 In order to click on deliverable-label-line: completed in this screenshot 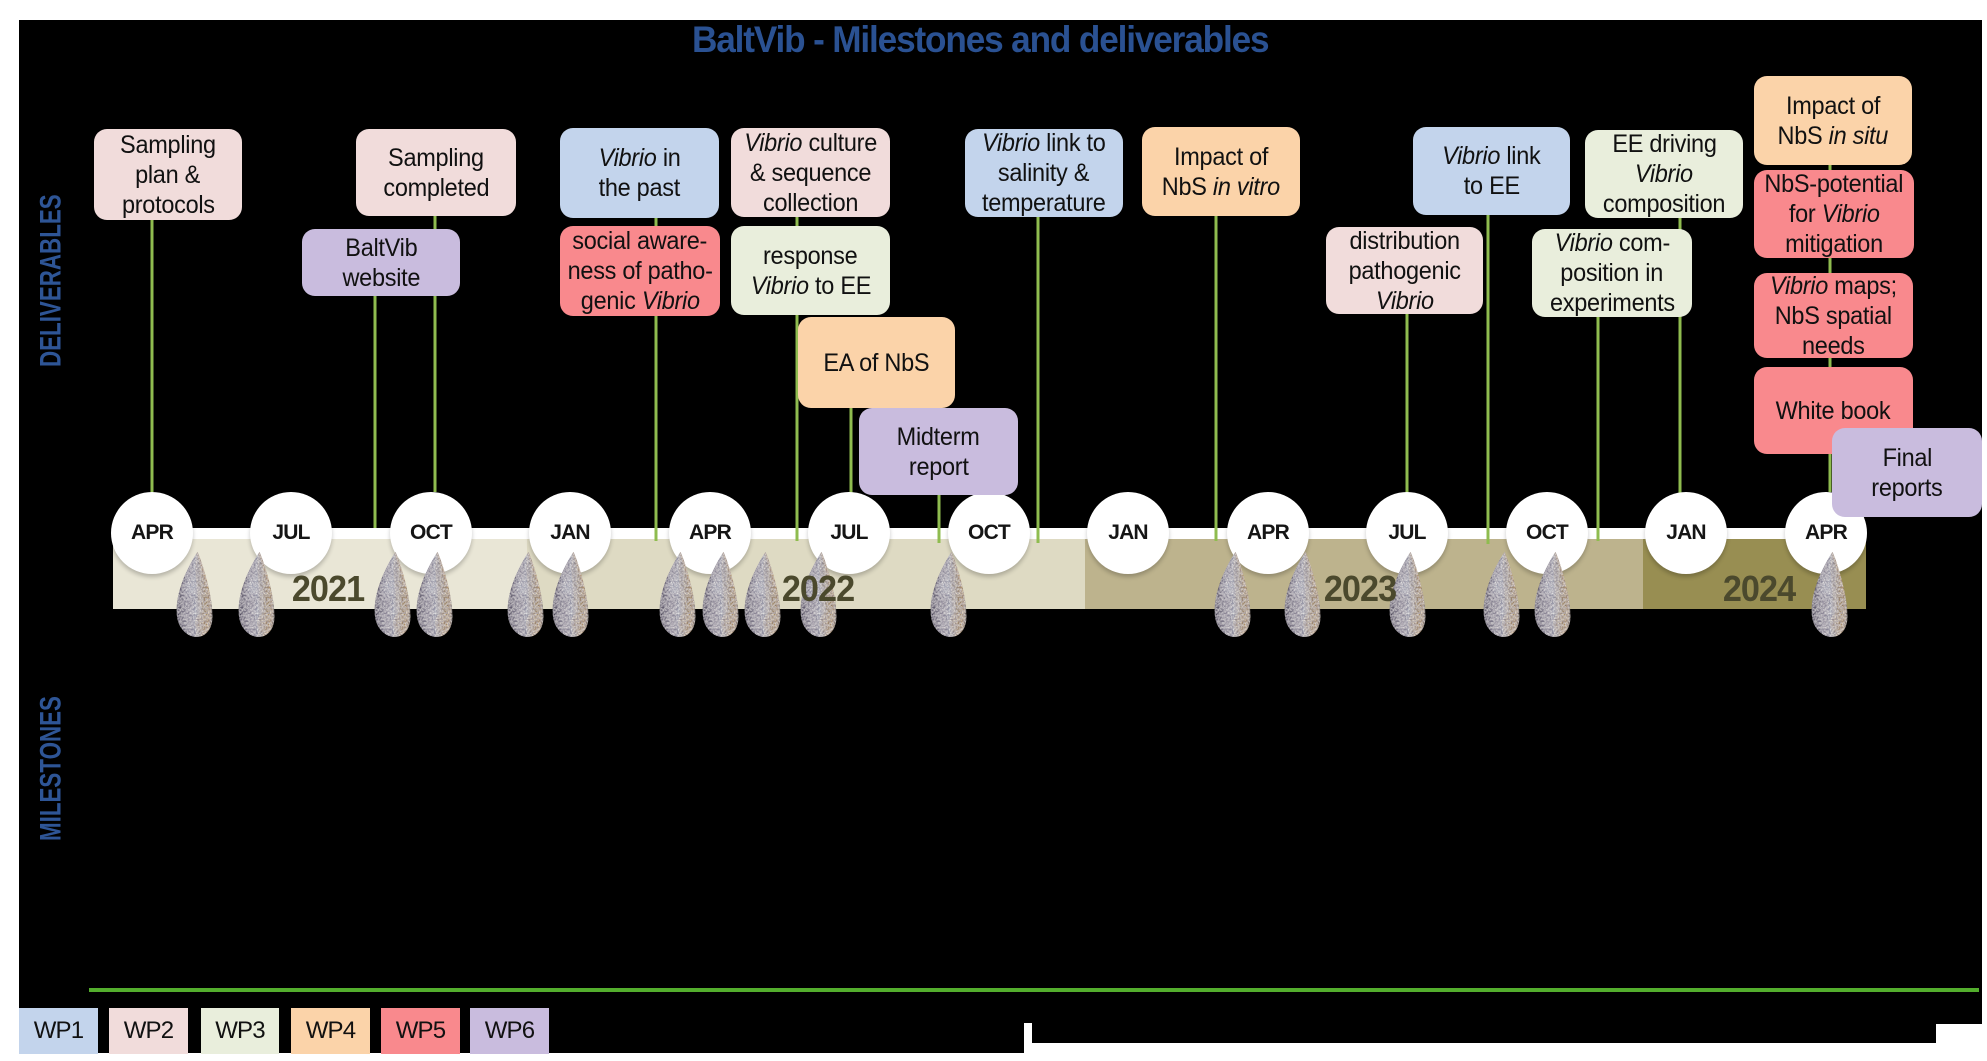, I will do `click(436, 187)`.